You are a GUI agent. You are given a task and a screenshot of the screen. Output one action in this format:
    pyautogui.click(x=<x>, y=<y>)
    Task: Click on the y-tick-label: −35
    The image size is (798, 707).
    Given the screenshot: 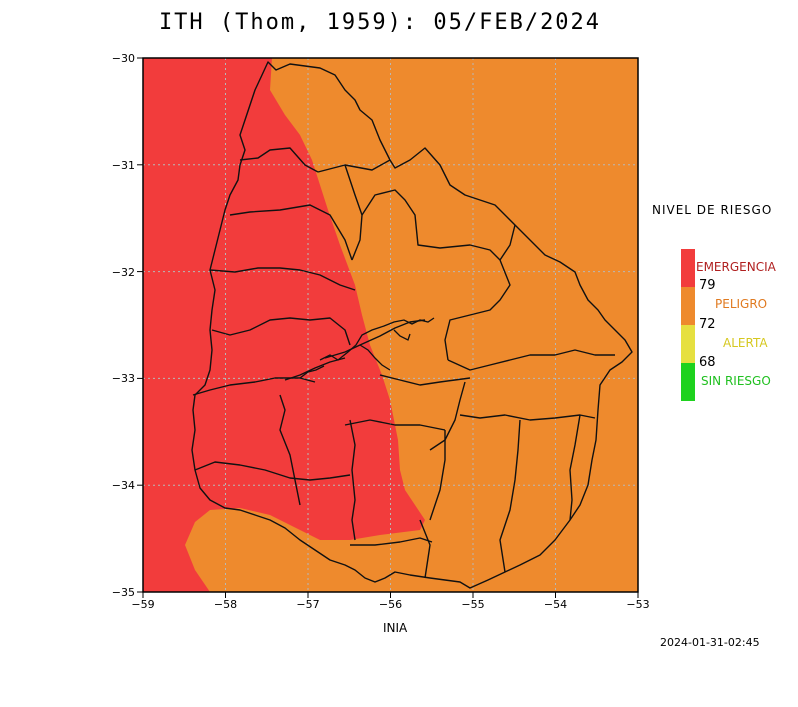 What is the action you would take?
    pyautogui.click(x=123, y=592)
    